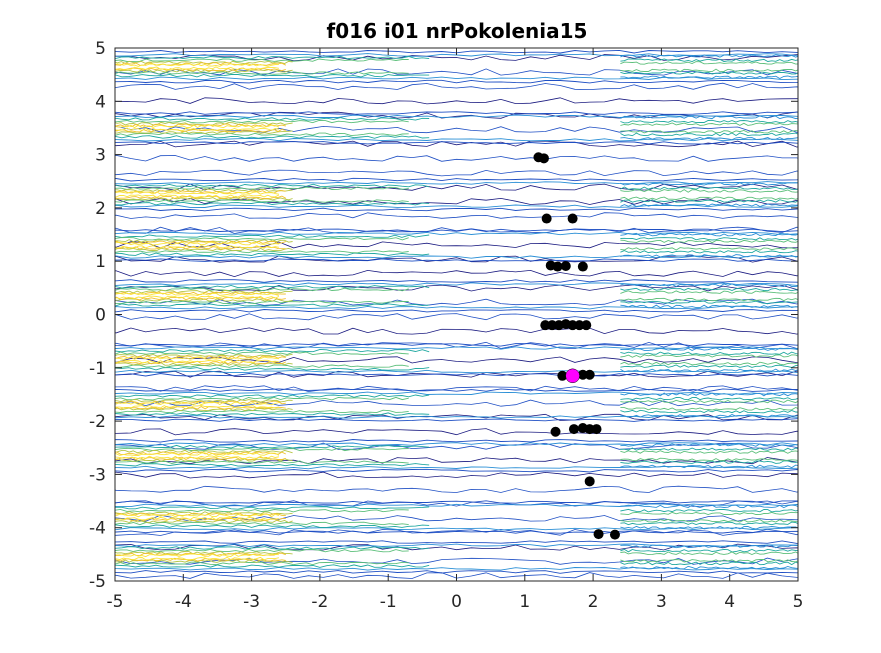 Image resolution: width=881 pixels, height=653 pixels. What do you see at coordinates (97, 582) in the screenshot?
I see `y-tick-label: -5` at bounding box center [97, 582].